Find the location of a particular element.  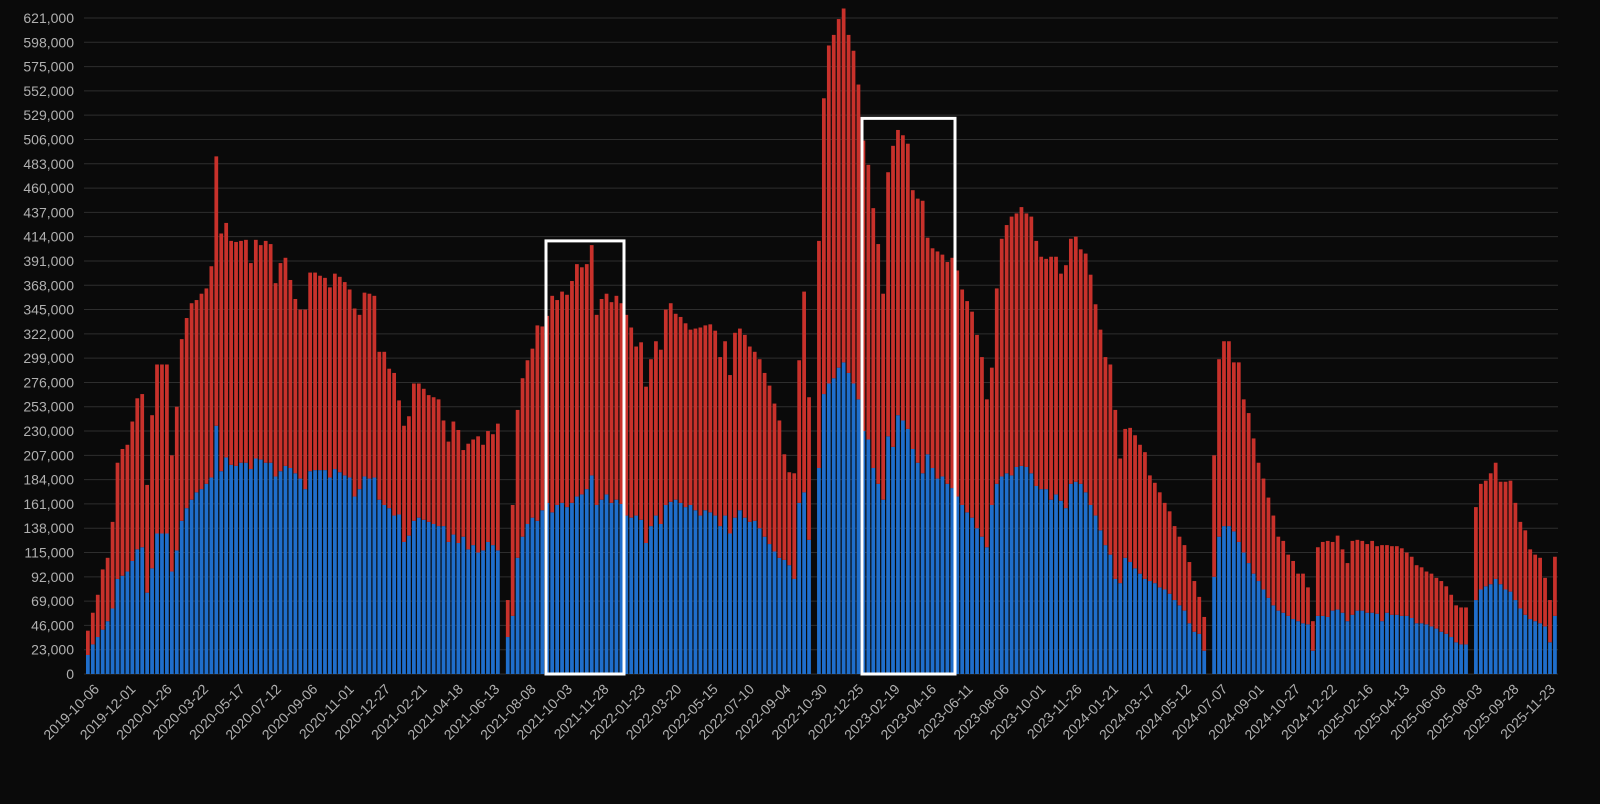

y-tick-label: 138,000 is located at coordinates (48, 528).